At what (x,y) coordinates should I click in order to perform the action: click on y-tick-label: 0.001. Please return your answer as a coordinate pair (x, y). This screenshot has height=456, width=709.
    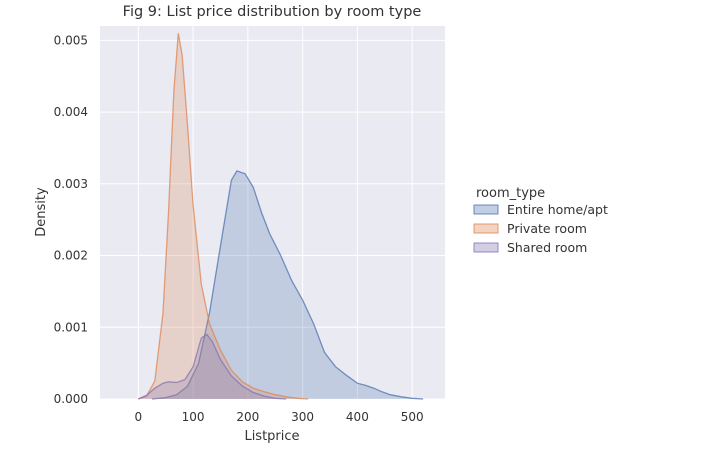
    Looking at the image, I should click on (71, 327).